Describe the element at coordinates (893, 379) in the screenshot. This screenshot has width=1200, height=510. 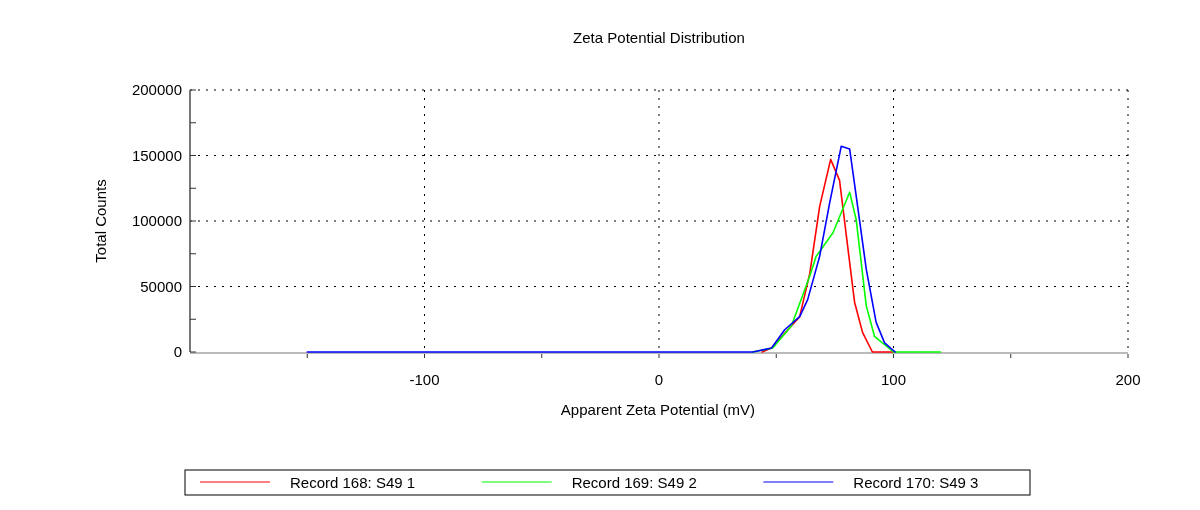
I see `x-tick-label: 100` at that location.